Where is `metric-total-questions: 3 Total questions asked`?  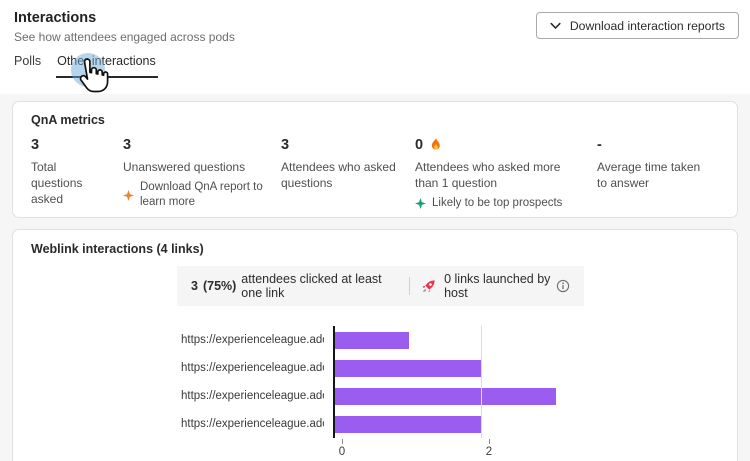
metric-total-questions: 3 Total questions asked is located at coordinates (77, 174).